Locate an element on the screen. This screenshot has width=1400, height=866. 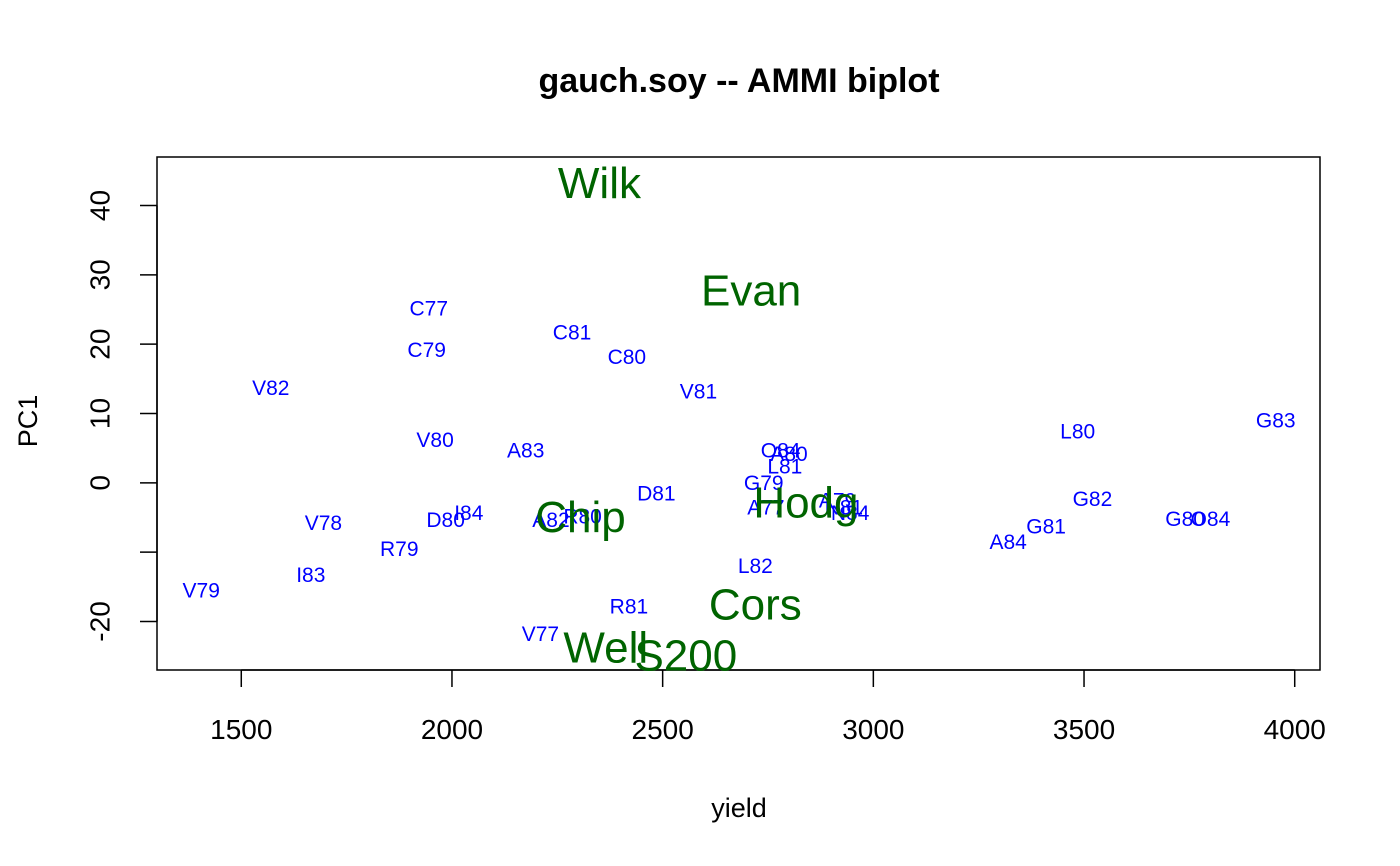
environment-label: C77 is located at coordinates (429, 308).